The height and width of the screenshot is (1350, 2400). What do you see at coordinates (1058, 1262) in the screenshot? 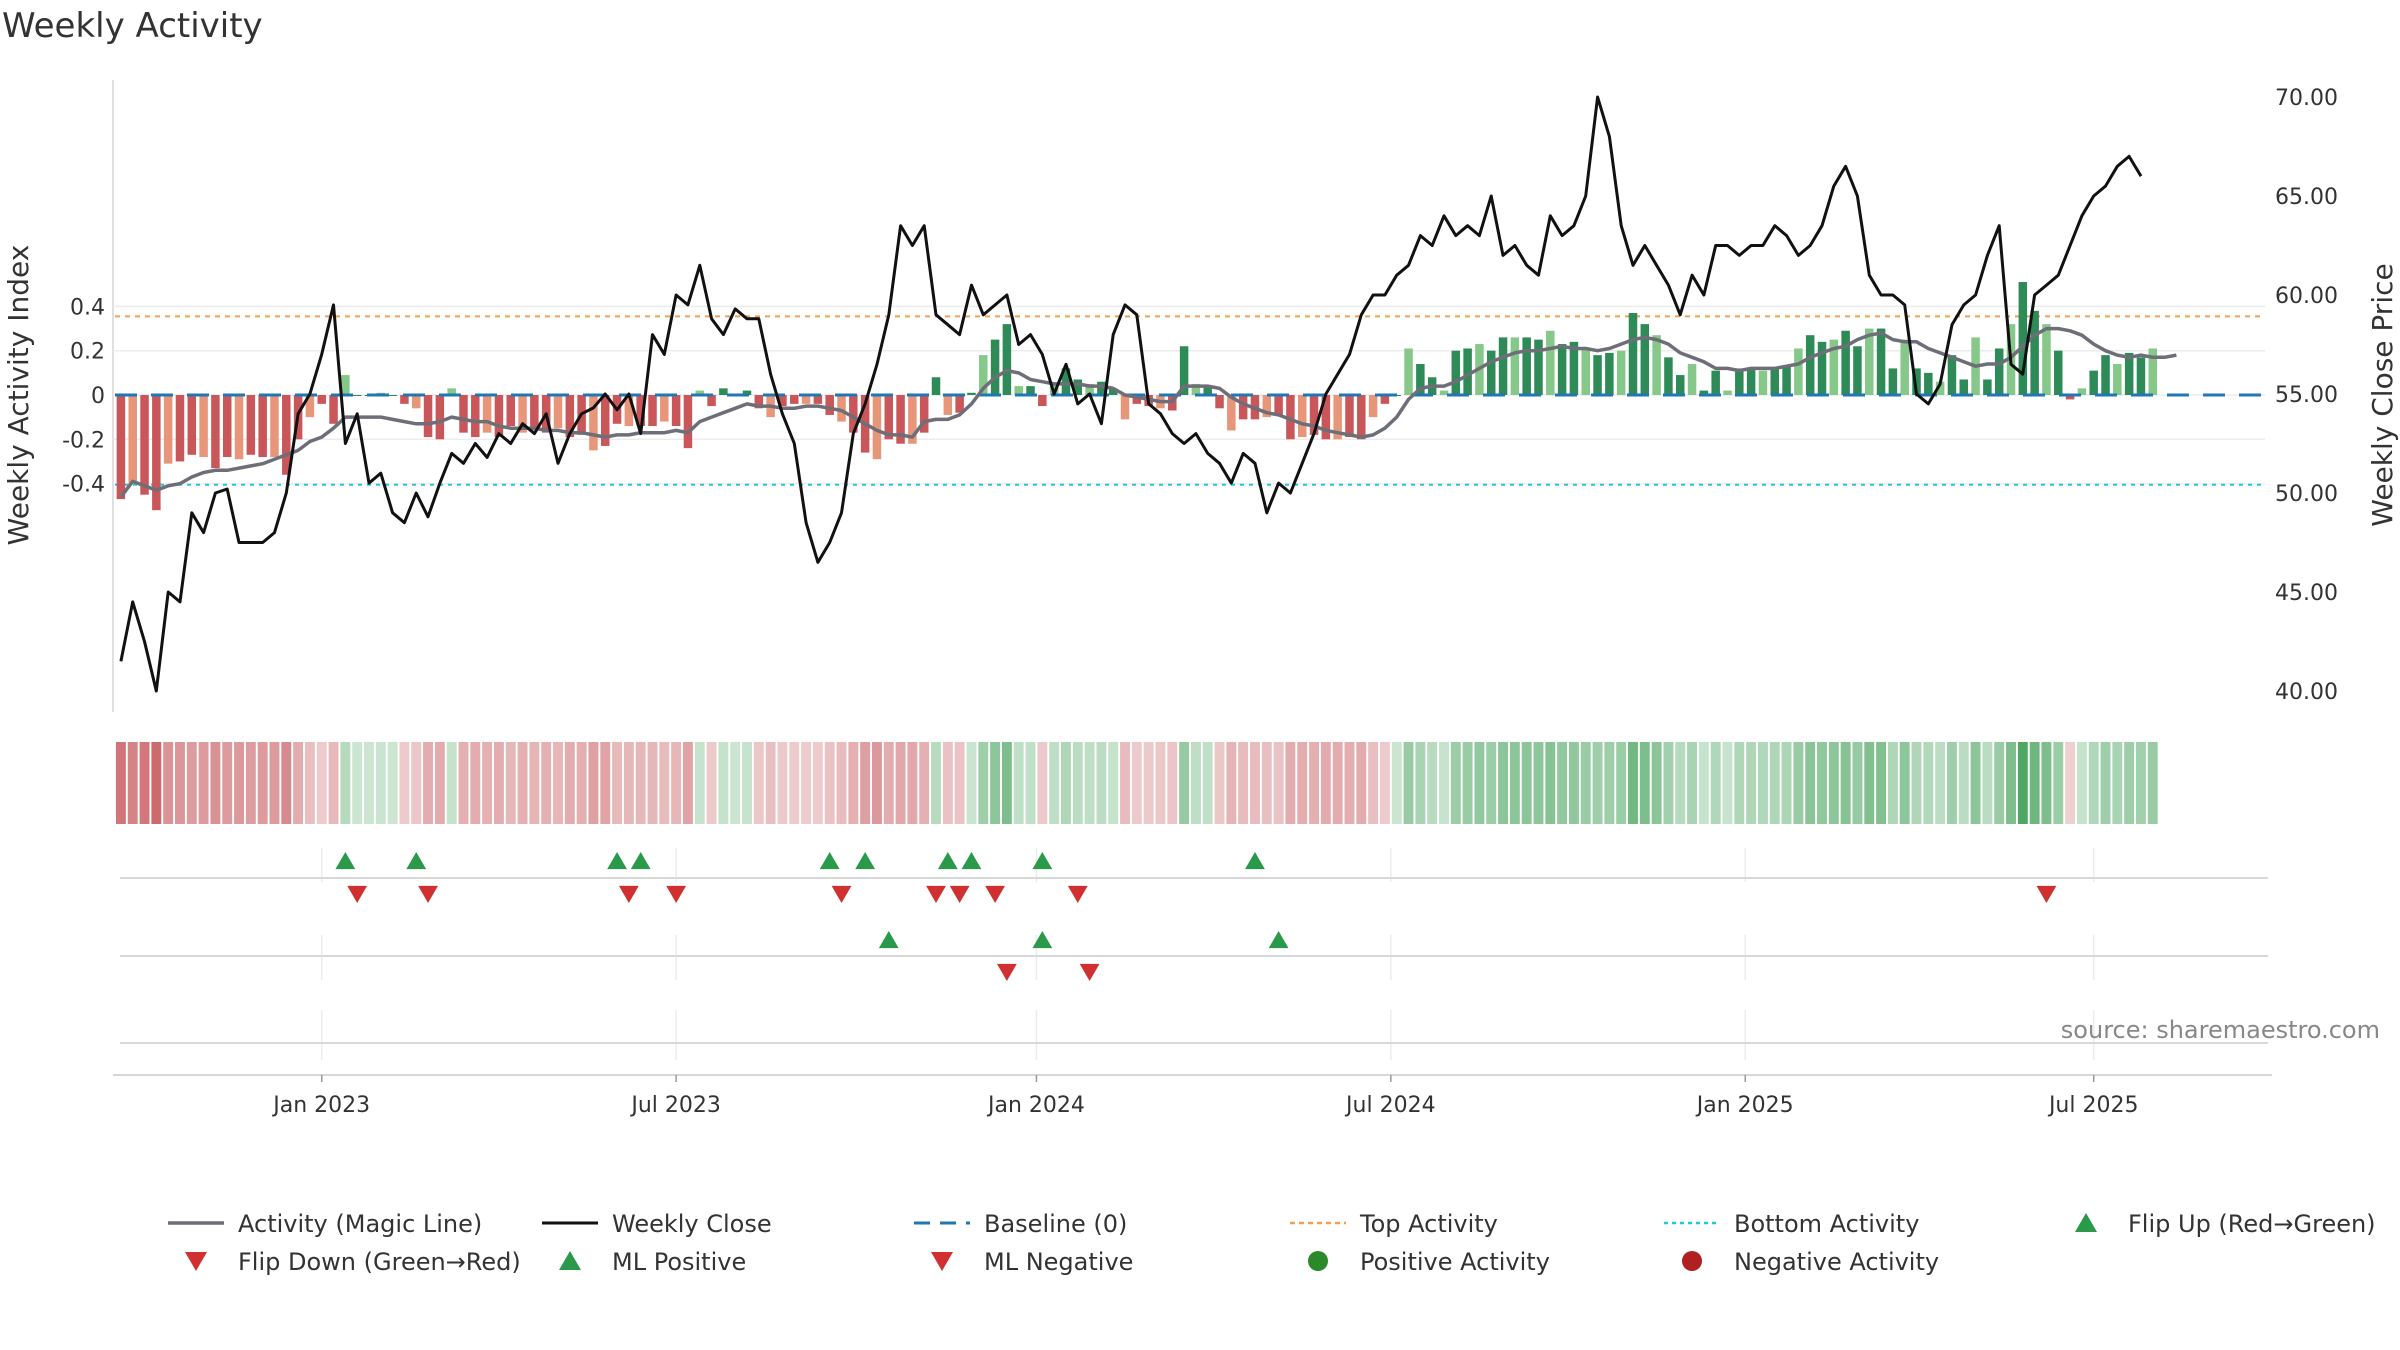
I see `legend-label: ML Negative` at bounding box center [1058, 1262].